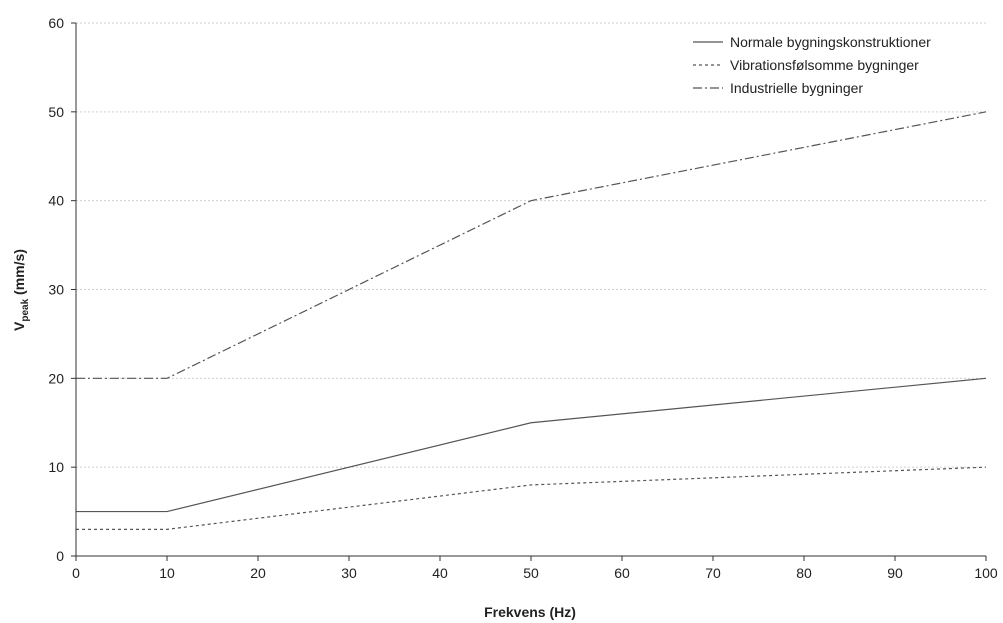 This screenshot has height=623, width=1003. I want to click on y-axis-title-sub: peak, so click(25, 309).